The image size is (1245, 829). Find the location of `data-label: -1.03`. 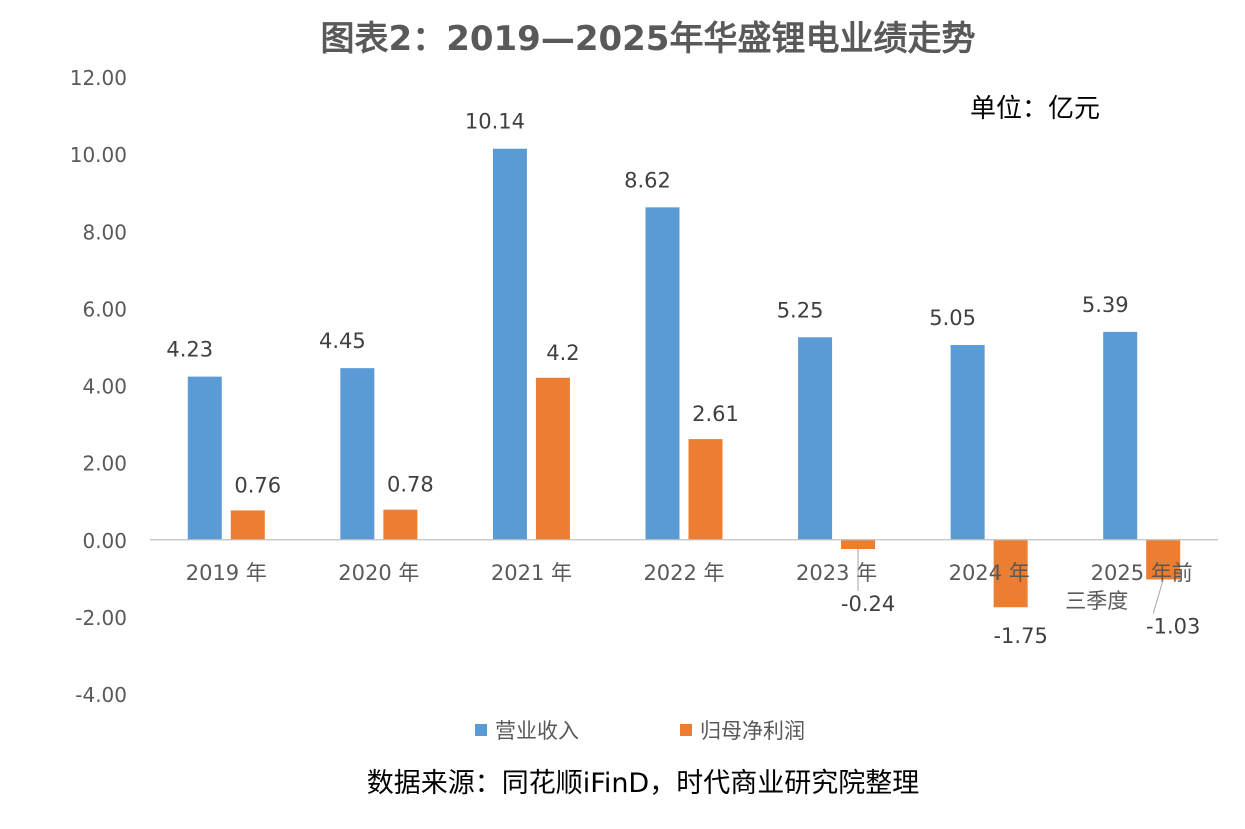

data-label: -1.03 is located at coordinates (1173, 626).